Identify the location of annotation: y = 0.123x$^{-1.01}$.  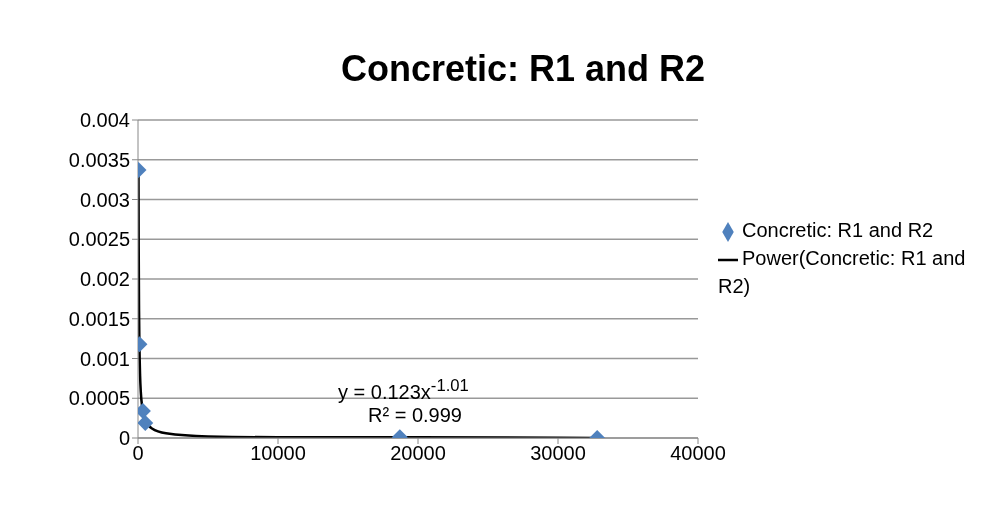
(403, 390).